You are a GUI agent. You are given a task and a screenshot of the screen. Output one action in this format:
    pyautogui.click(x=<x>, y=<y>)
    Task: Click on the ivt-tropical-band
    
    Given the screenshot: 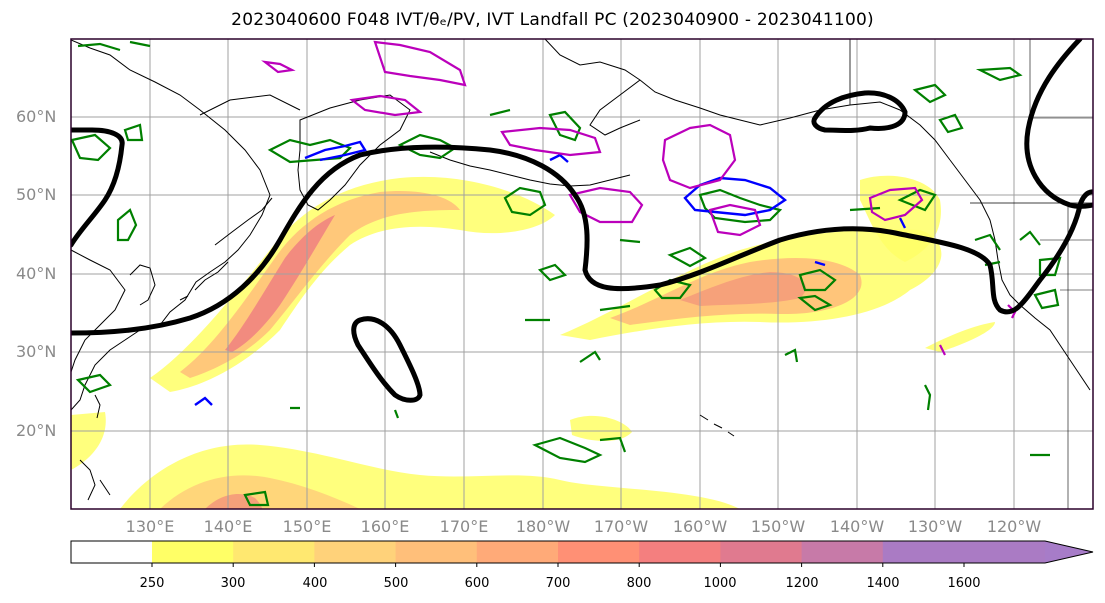 What is the action you would take?
    pyautogui.click(x=88, y=441)
    